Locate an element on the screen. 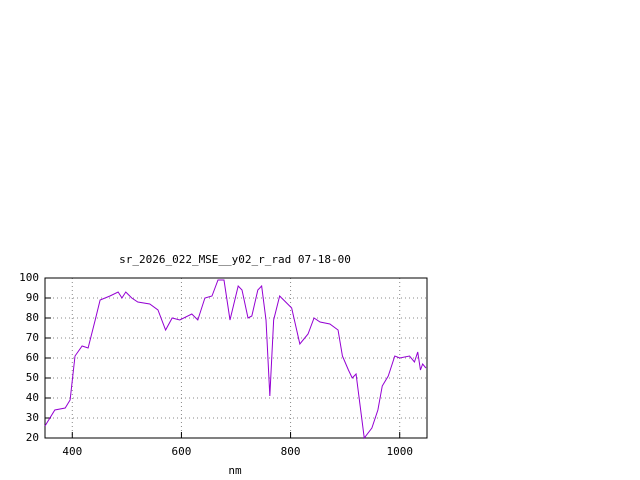 The height and width of the screenshot is (480, 640). chart-title: sr_2026_022_MSE__y02_r_rad 07-18-00 is located at coordinates (235, 259).